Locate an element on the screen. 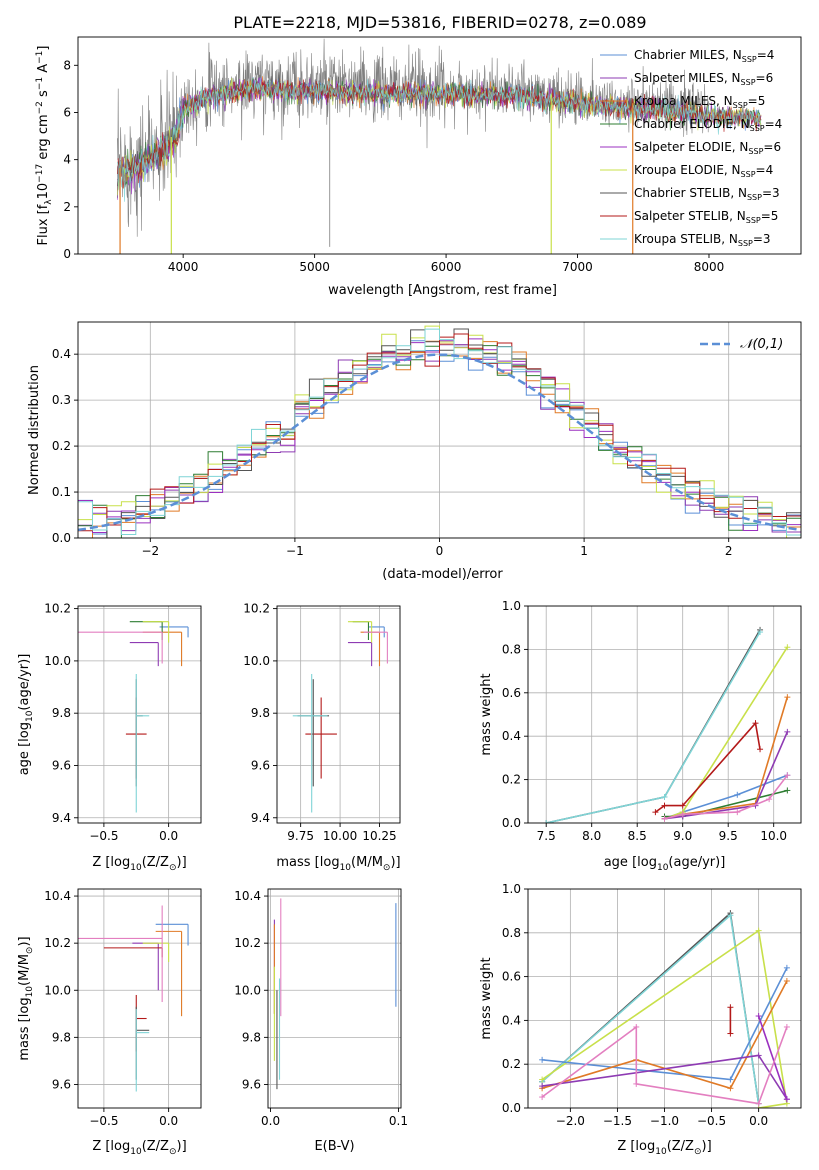  model-spectrum-salpeter_elodie is located at coordinates (439, 138).